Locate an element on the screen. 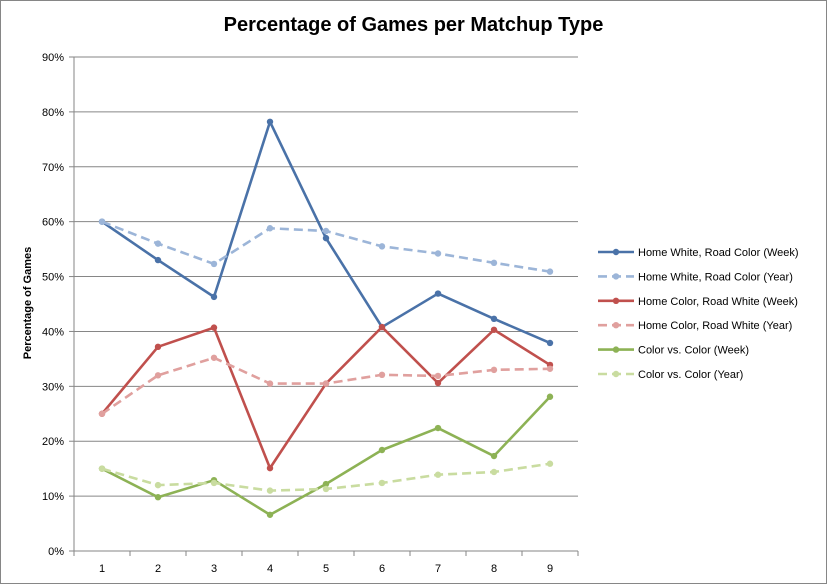  legend-entry: Home Color, Road White (Year) is located at coordinates (695, 326).